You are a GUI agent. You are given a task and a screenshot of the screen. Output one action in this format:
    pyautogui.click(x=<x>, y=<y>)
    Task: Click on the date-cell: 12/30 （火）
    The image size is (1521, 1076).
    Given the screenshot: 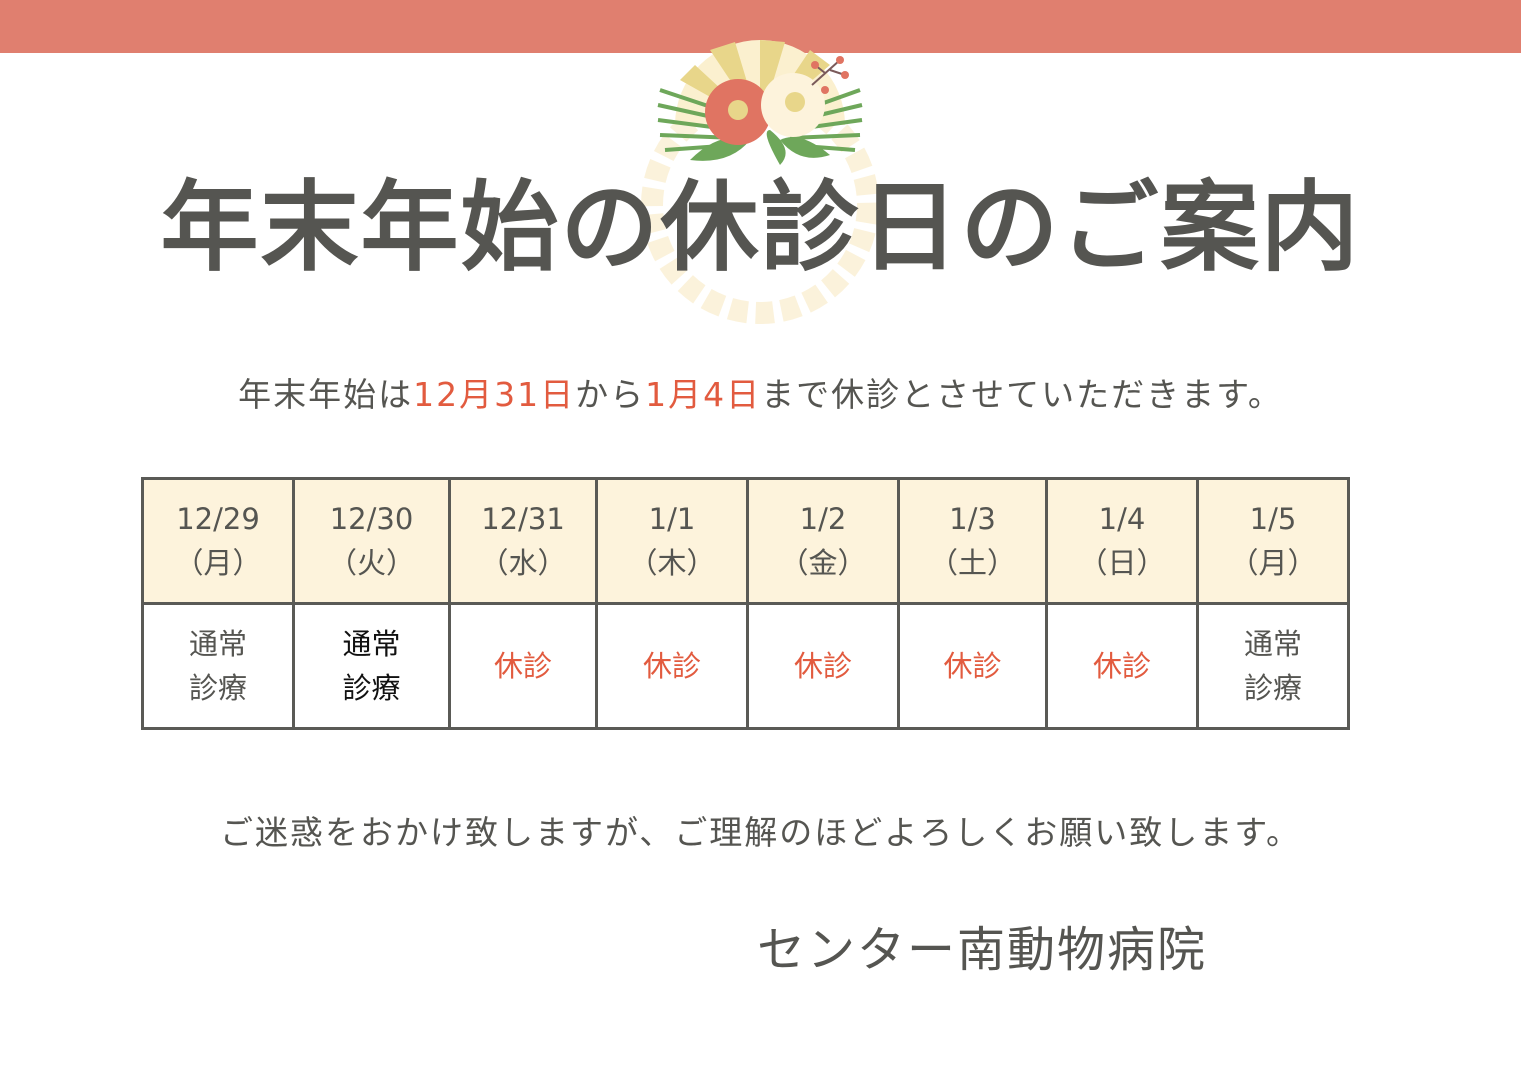 What is the action you would take?
    pyautogui.click(x=371, y=541)
    